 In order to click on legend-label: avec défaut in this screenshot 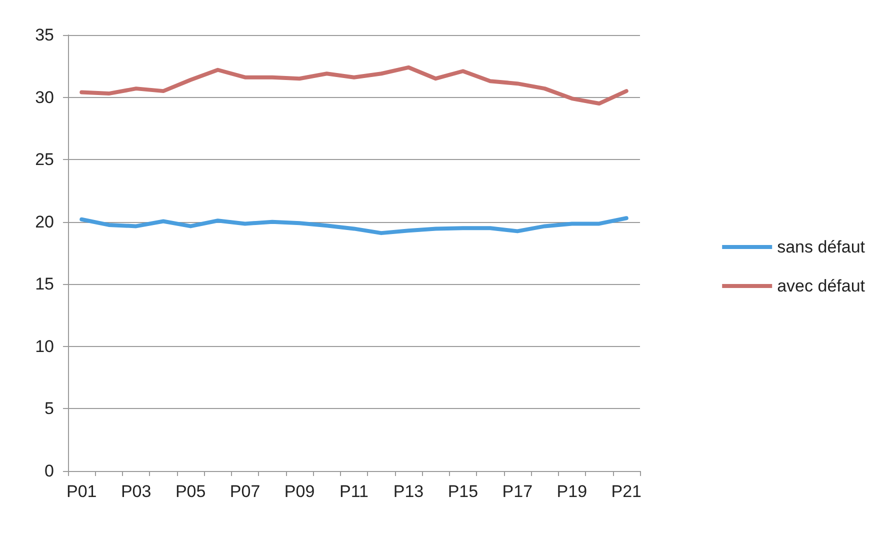, I will do `click(821, 286)`.